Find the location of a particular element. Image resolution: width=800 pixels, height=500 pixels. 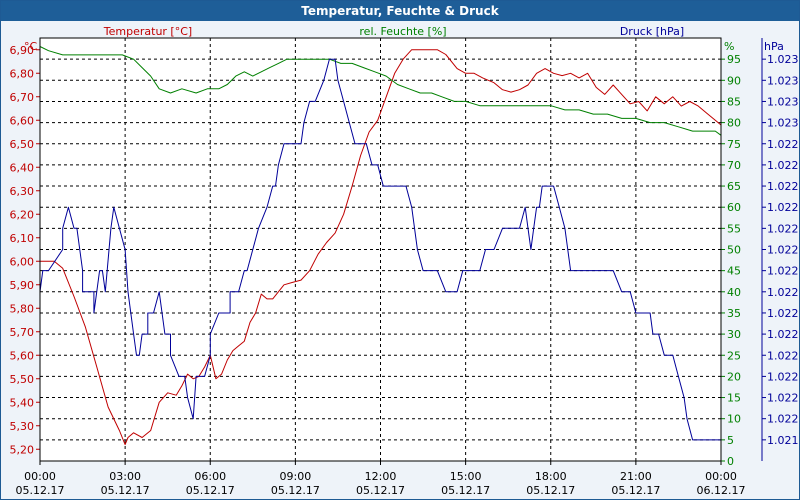

y-left-tick-label: 6,90 is located at coordinates (22, 50).